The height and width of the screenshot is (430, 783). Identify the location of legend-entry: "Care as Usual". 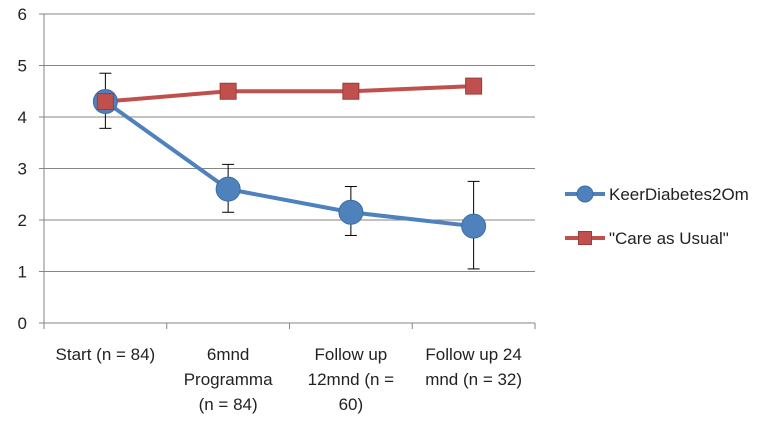
(647, 238).